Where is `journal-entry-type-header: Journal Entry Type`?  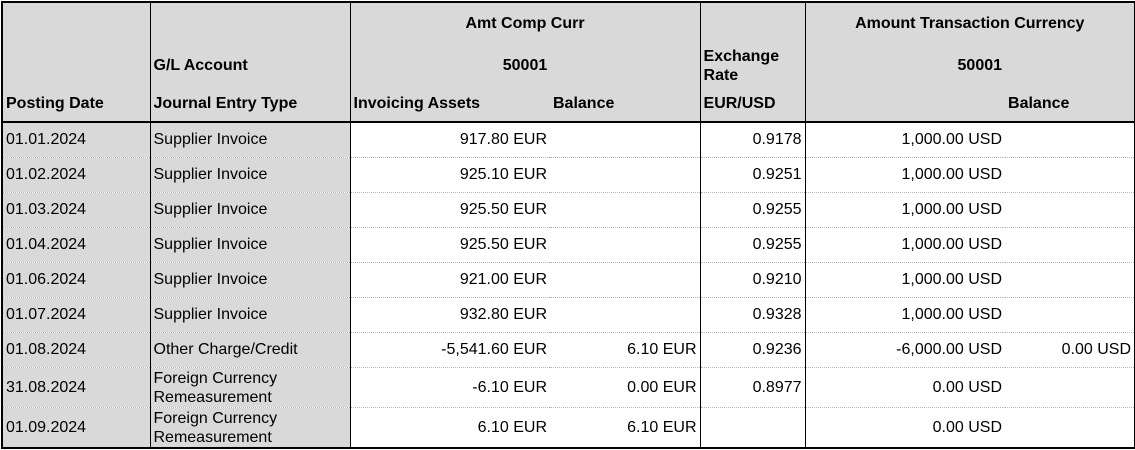
journal-entry-type-header: Journal Entry Type is located at coordinates (250, 105).